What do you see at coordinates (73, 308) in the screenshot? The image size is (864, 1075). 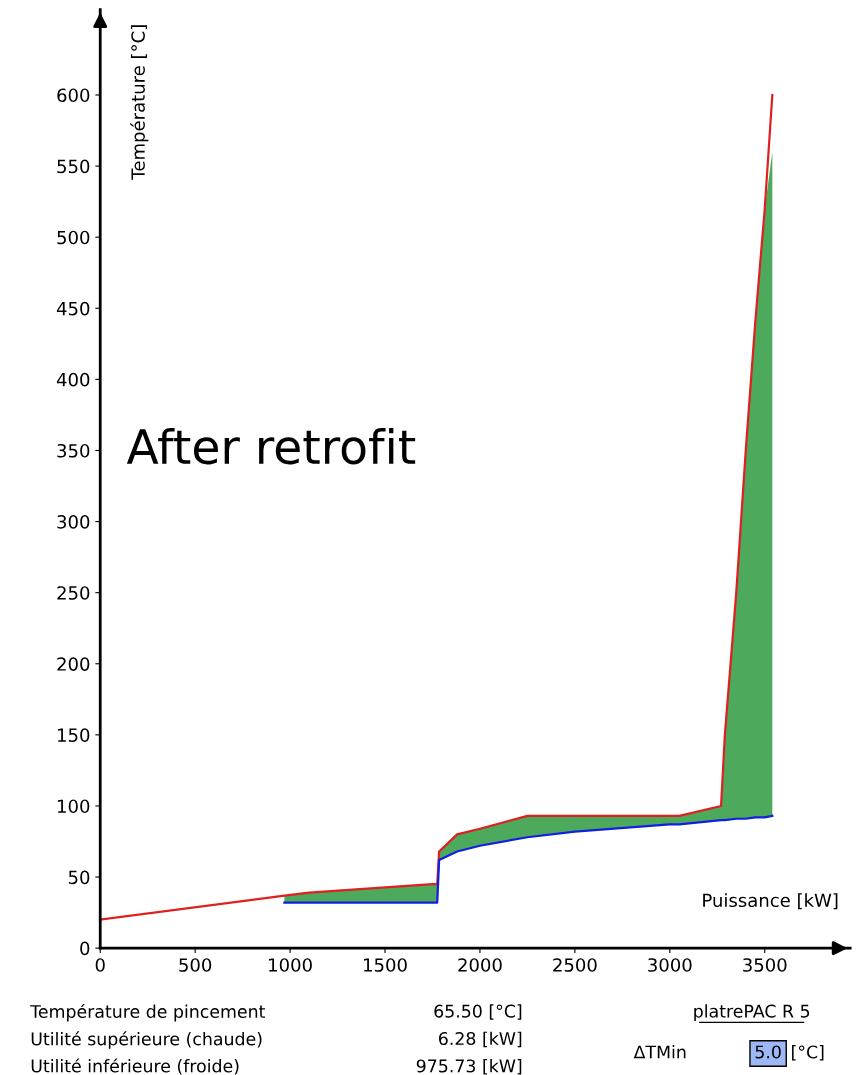 I see `y-tick-label: 450` at bounding box center [73, 308].